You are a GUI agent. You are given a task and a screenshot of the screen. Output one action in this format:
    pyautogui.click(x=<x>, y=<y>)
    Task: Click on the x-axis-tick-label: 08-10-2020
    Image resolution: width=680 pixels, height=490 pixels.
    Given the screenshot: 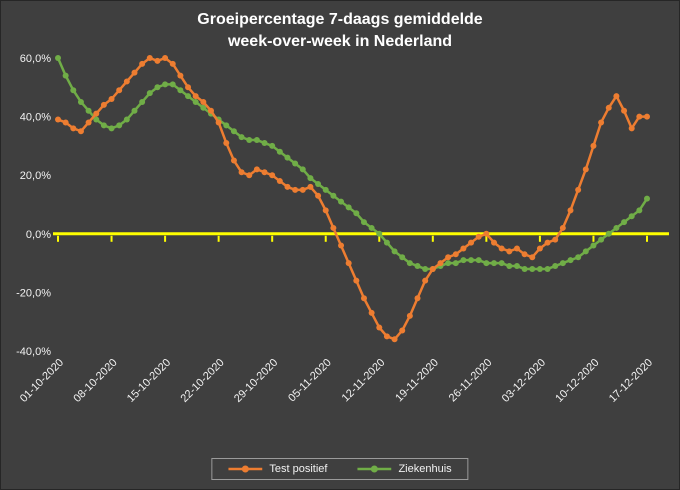 What is the action you would take?
    pyautogui.click(x=95, y=381)
    